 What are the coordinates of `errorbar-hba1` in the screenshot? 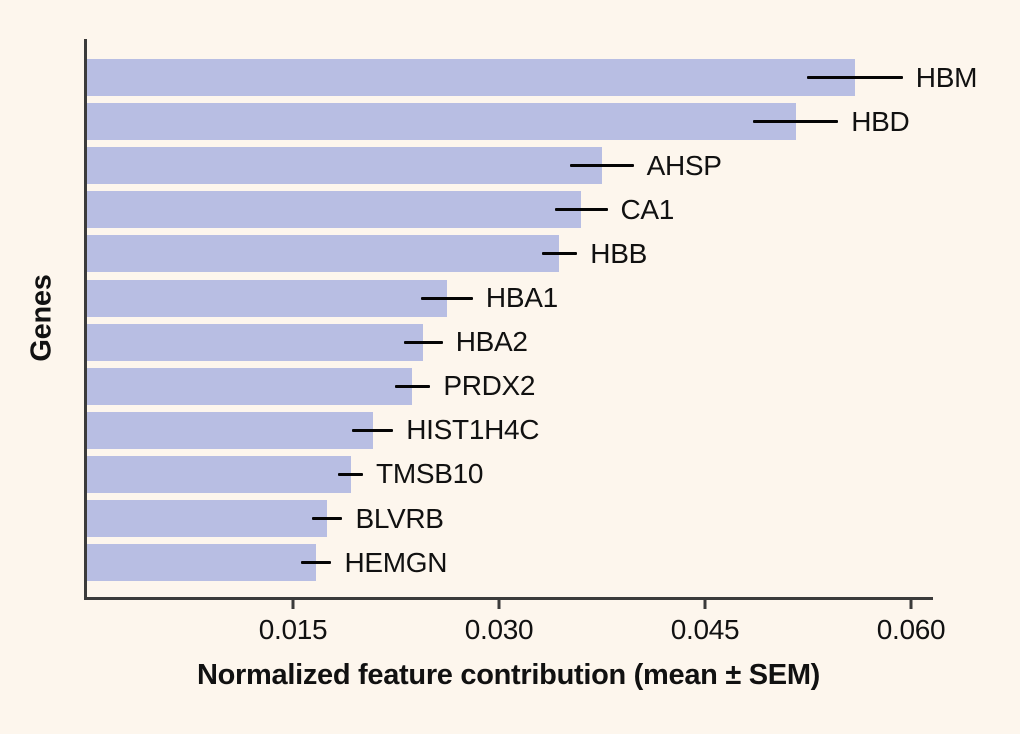 It's located at (446, 298).